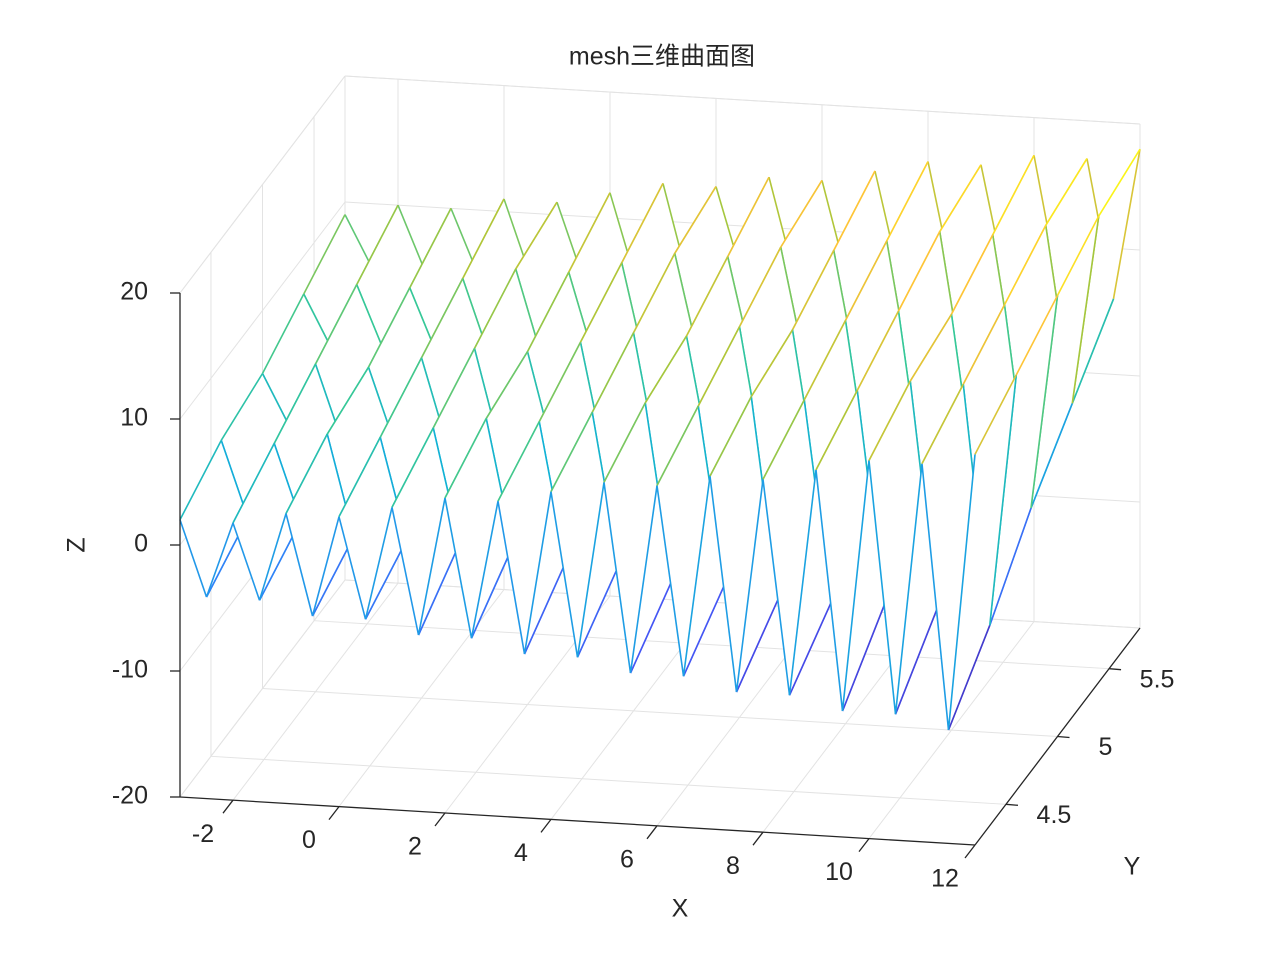  I want to click on y-axis-label: Y, so click(1132, 867).